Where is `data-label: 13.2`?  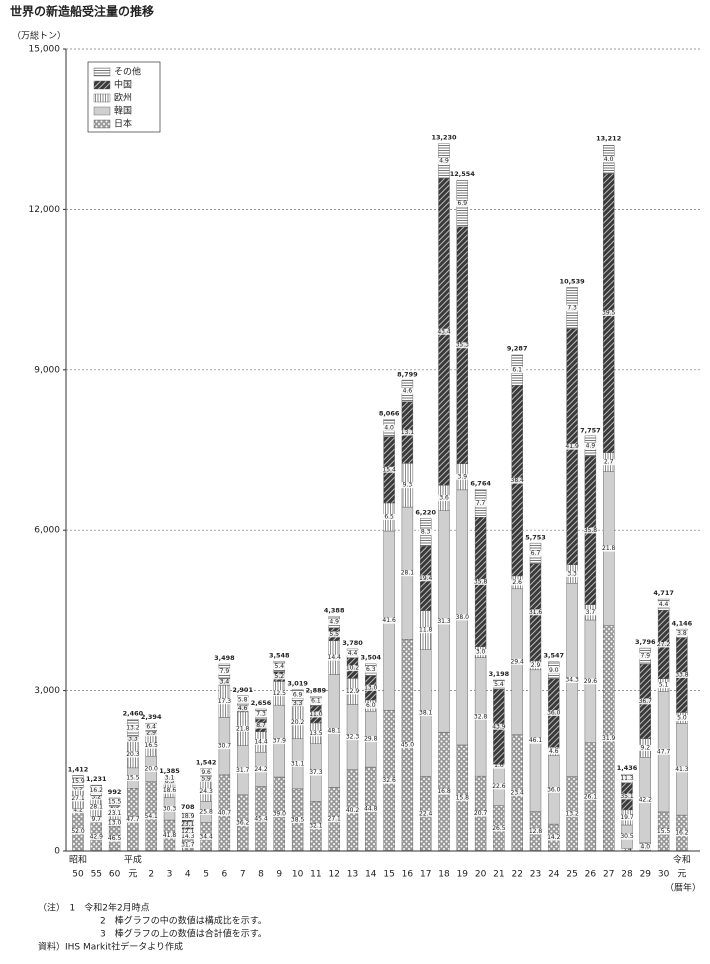 data-label: 13.2 is located at coordinates (133, 728).